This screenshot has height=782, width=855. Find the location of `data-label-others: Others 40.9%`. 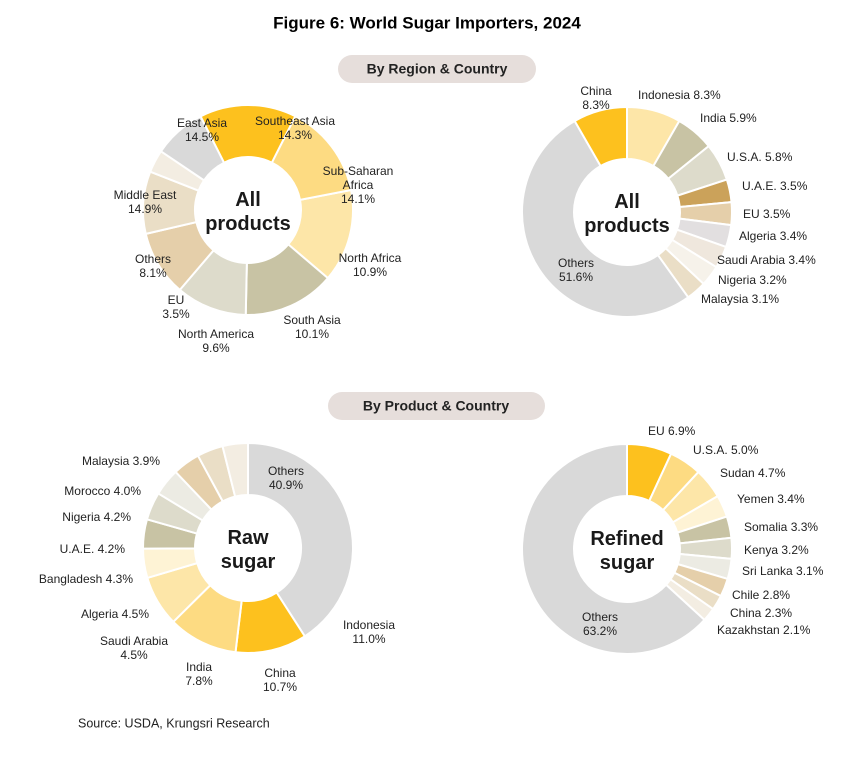

data-label-others: Others 40.9% is located at coordinates (286, 478).